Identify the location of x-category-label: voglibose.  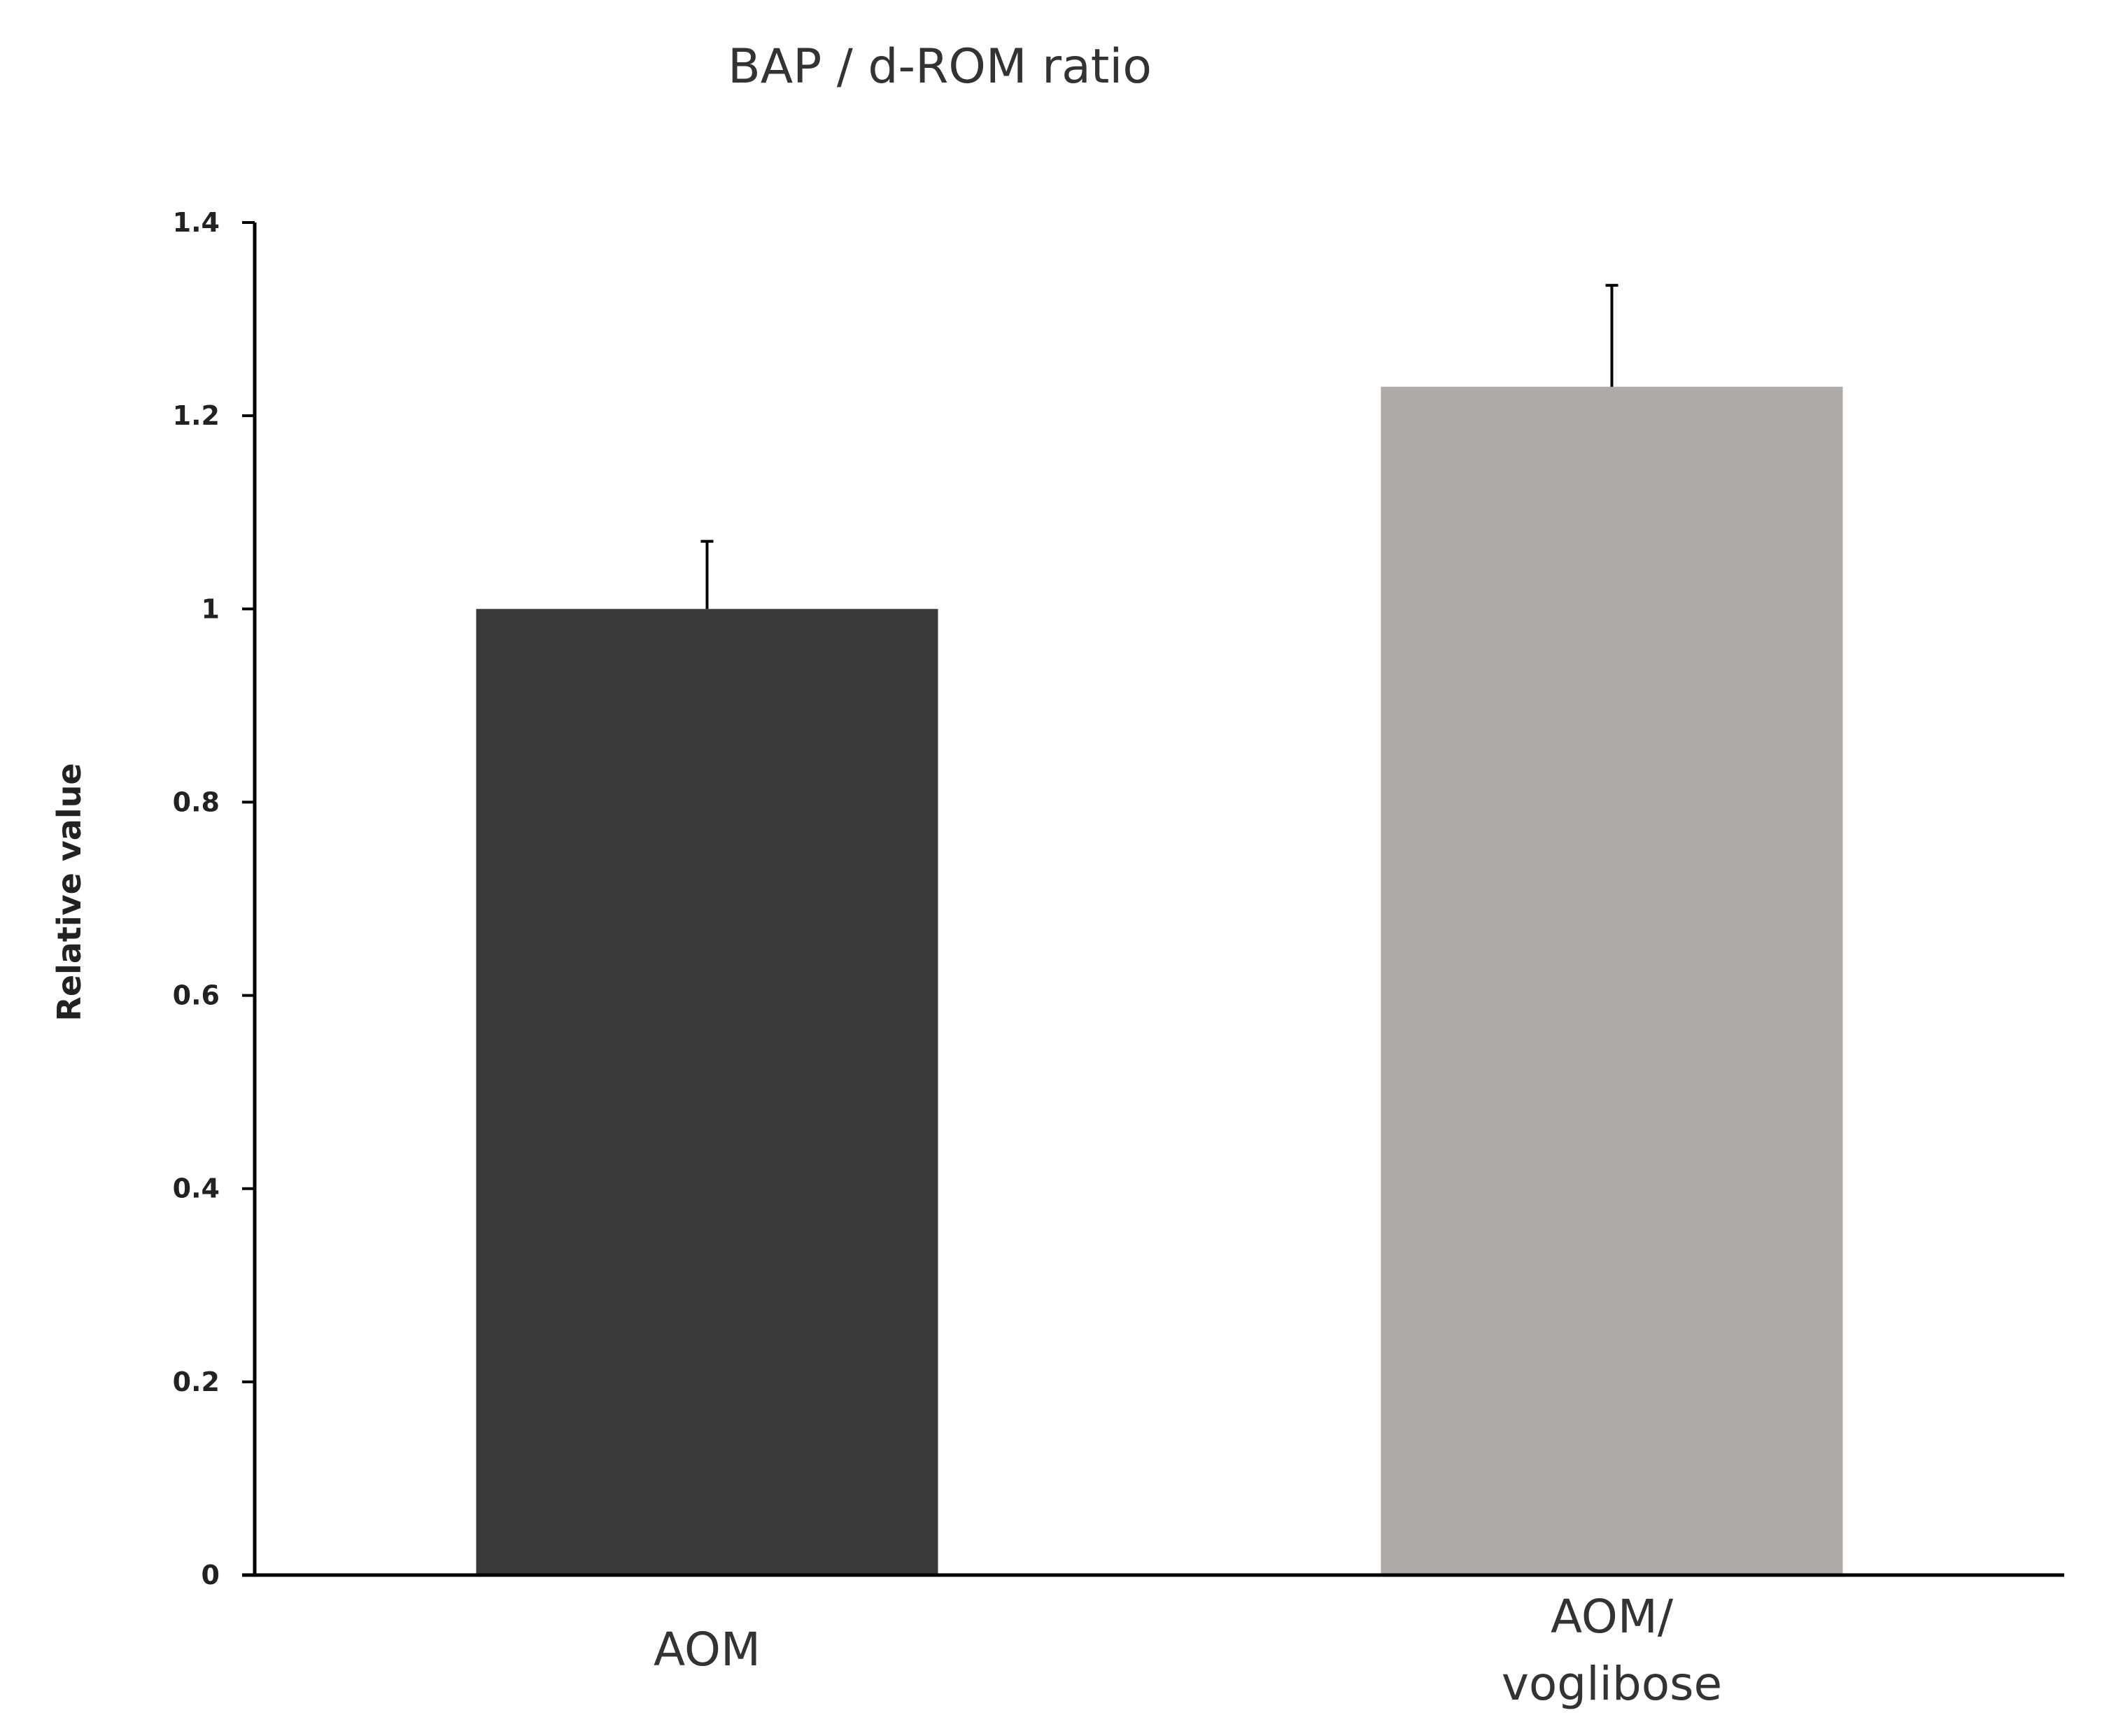
(1612, 1684).